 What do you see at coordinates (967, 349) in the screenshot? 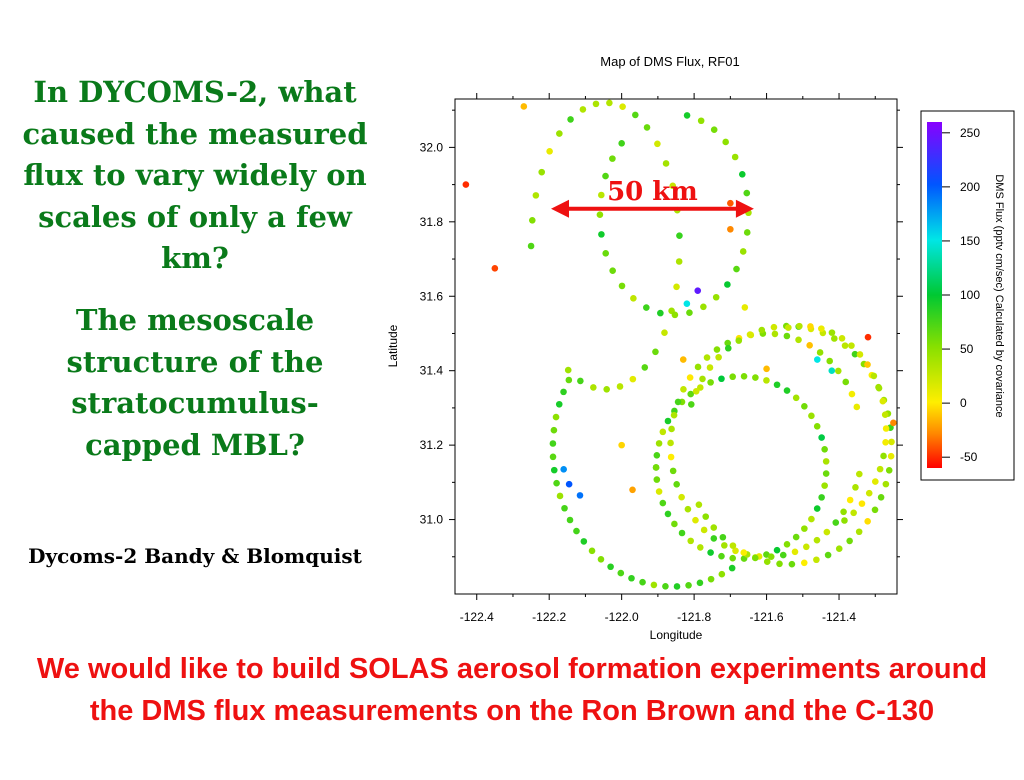
I see `colorbar-tick-label: 50` at bounding box center [967, 349].